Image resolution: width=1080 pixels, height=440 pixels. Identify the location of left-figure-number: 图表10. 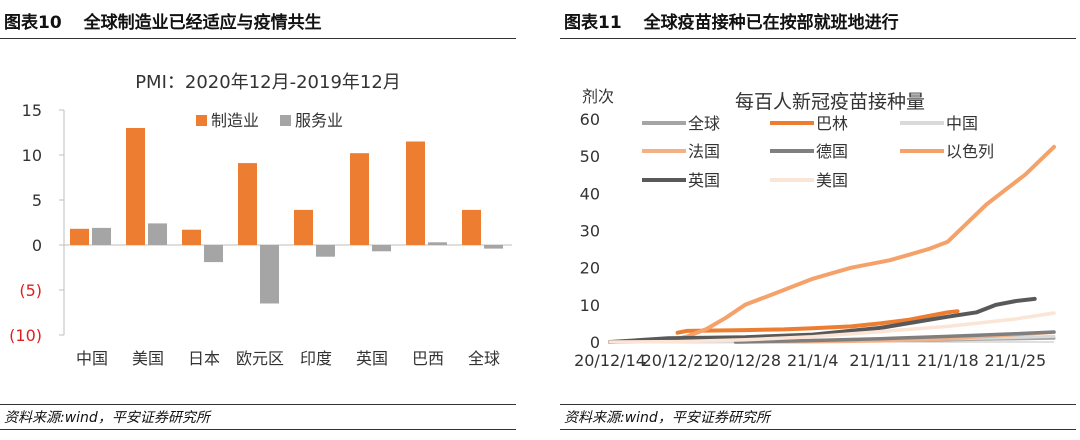
(33, 23).